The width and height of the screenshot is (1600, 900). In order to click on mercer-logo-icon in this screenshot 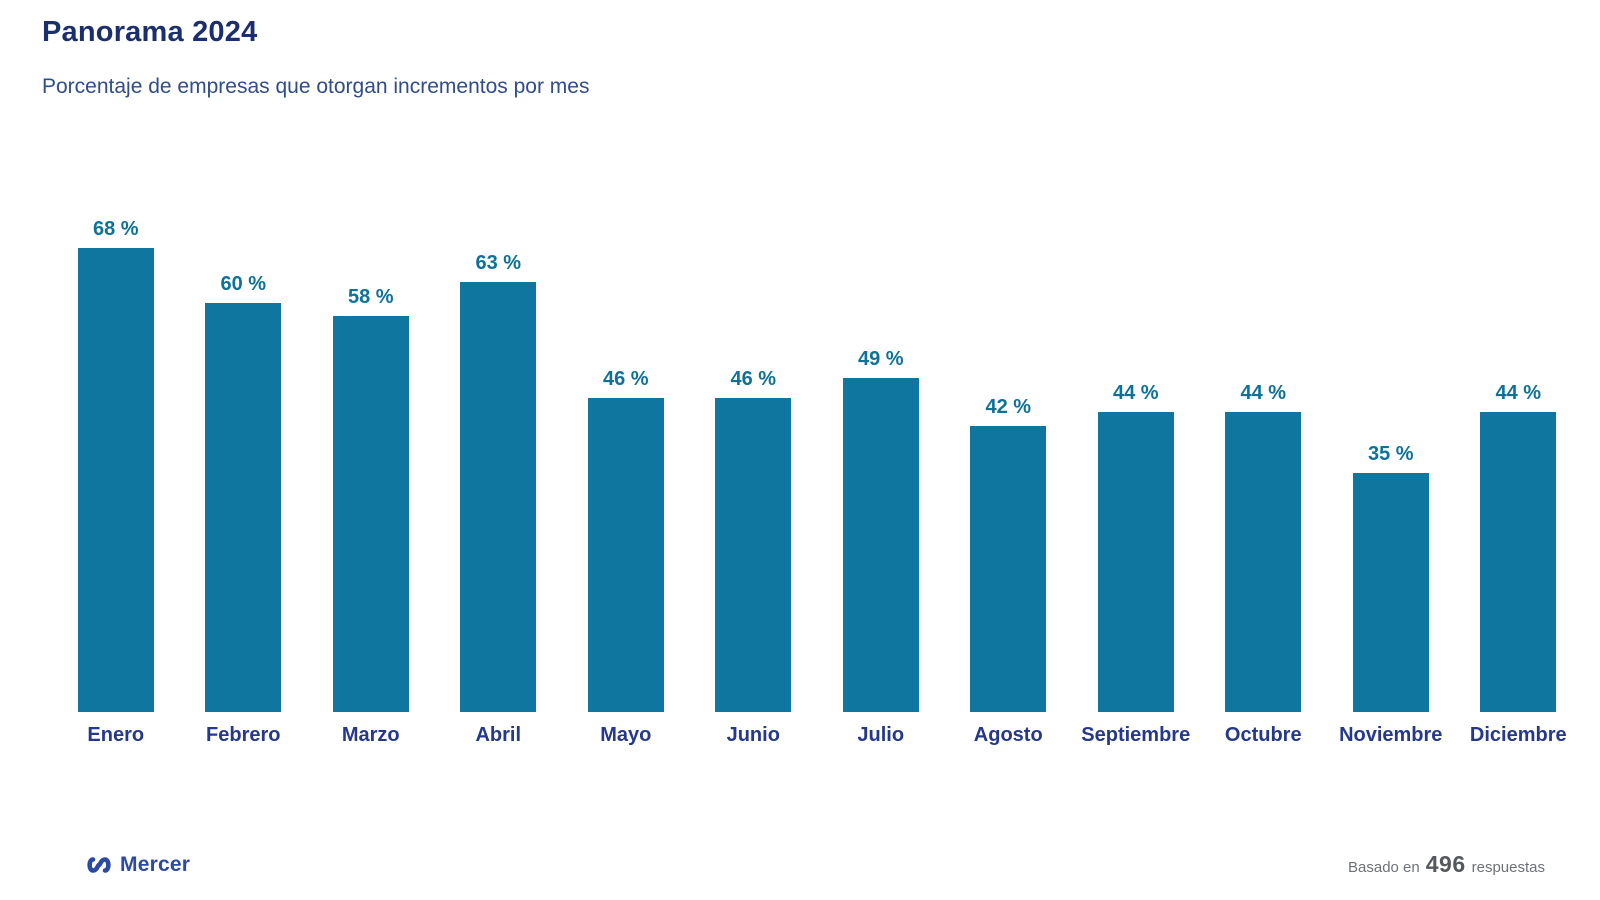, I will do `click(99, 865)`.